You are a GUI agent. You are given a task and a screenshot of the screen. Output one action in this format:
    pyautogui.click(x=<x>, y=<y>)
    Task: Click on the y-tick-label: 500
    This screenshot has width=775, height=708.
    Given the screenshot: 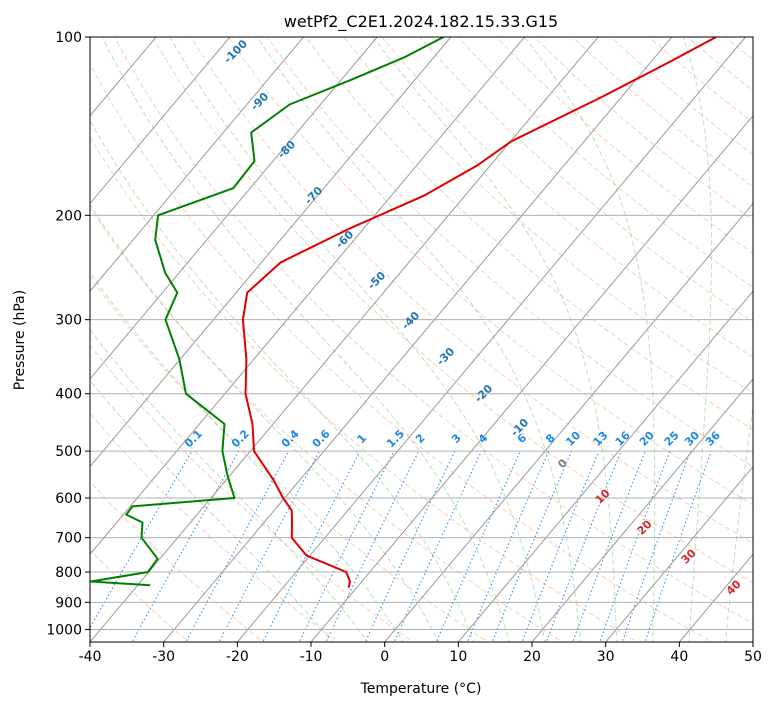 What is the action you would take?
    pyautogui.click(x=68, y=452)
    